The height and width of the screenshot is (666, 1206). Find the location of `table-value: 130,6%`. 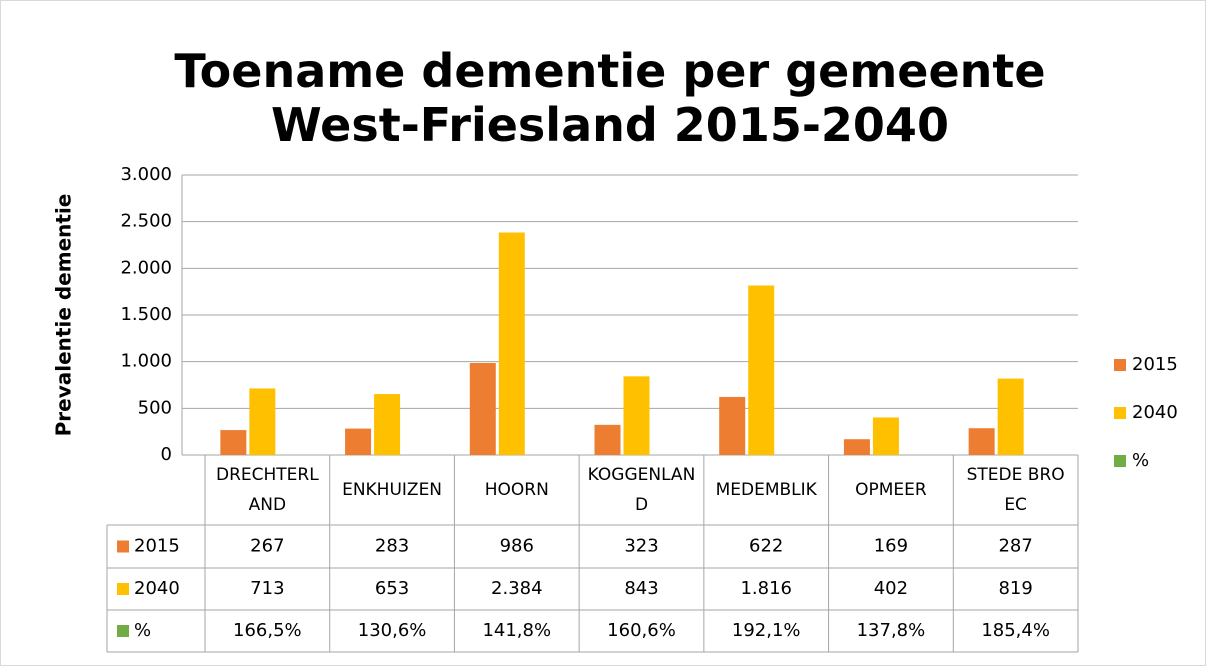

table-value: 130,6% is located at coordinates (392, 630).